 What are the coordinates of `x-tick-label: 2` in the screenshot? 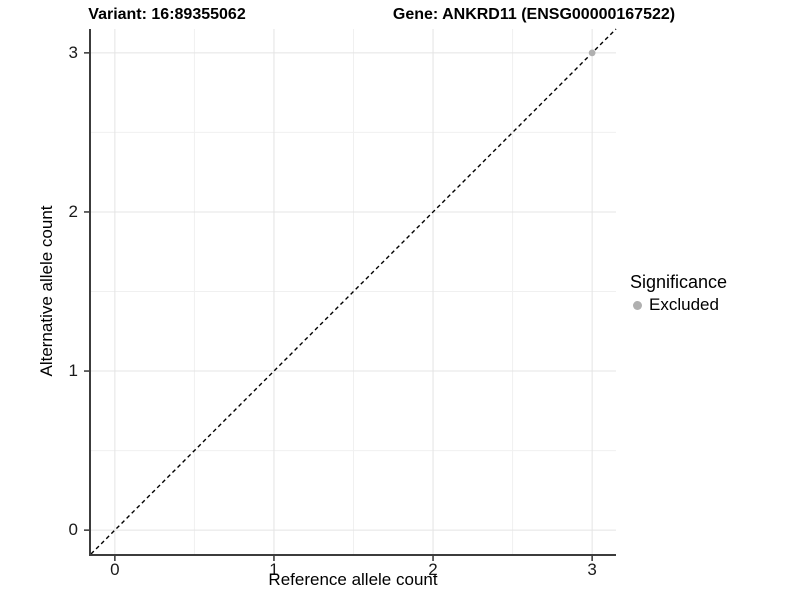 It's located at (433, 569).